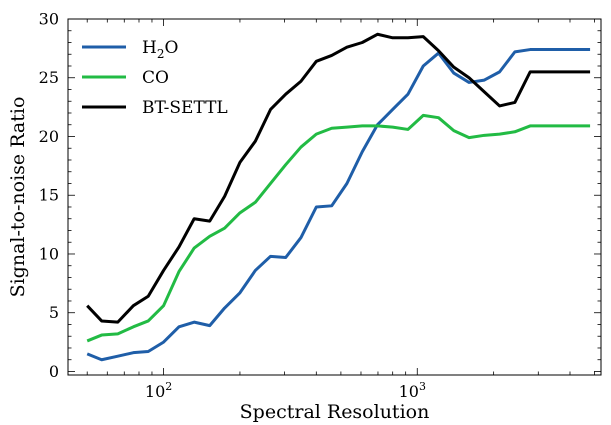  I want to click on legend-label-2: CO, so click(155, 78).